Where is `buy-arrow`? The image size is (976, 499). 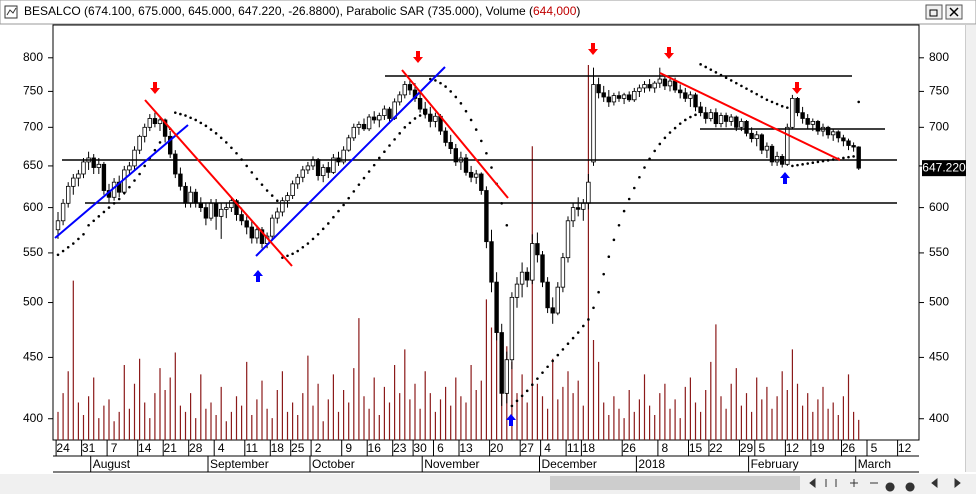
buy-arrow is located at coordinates (258, 276).